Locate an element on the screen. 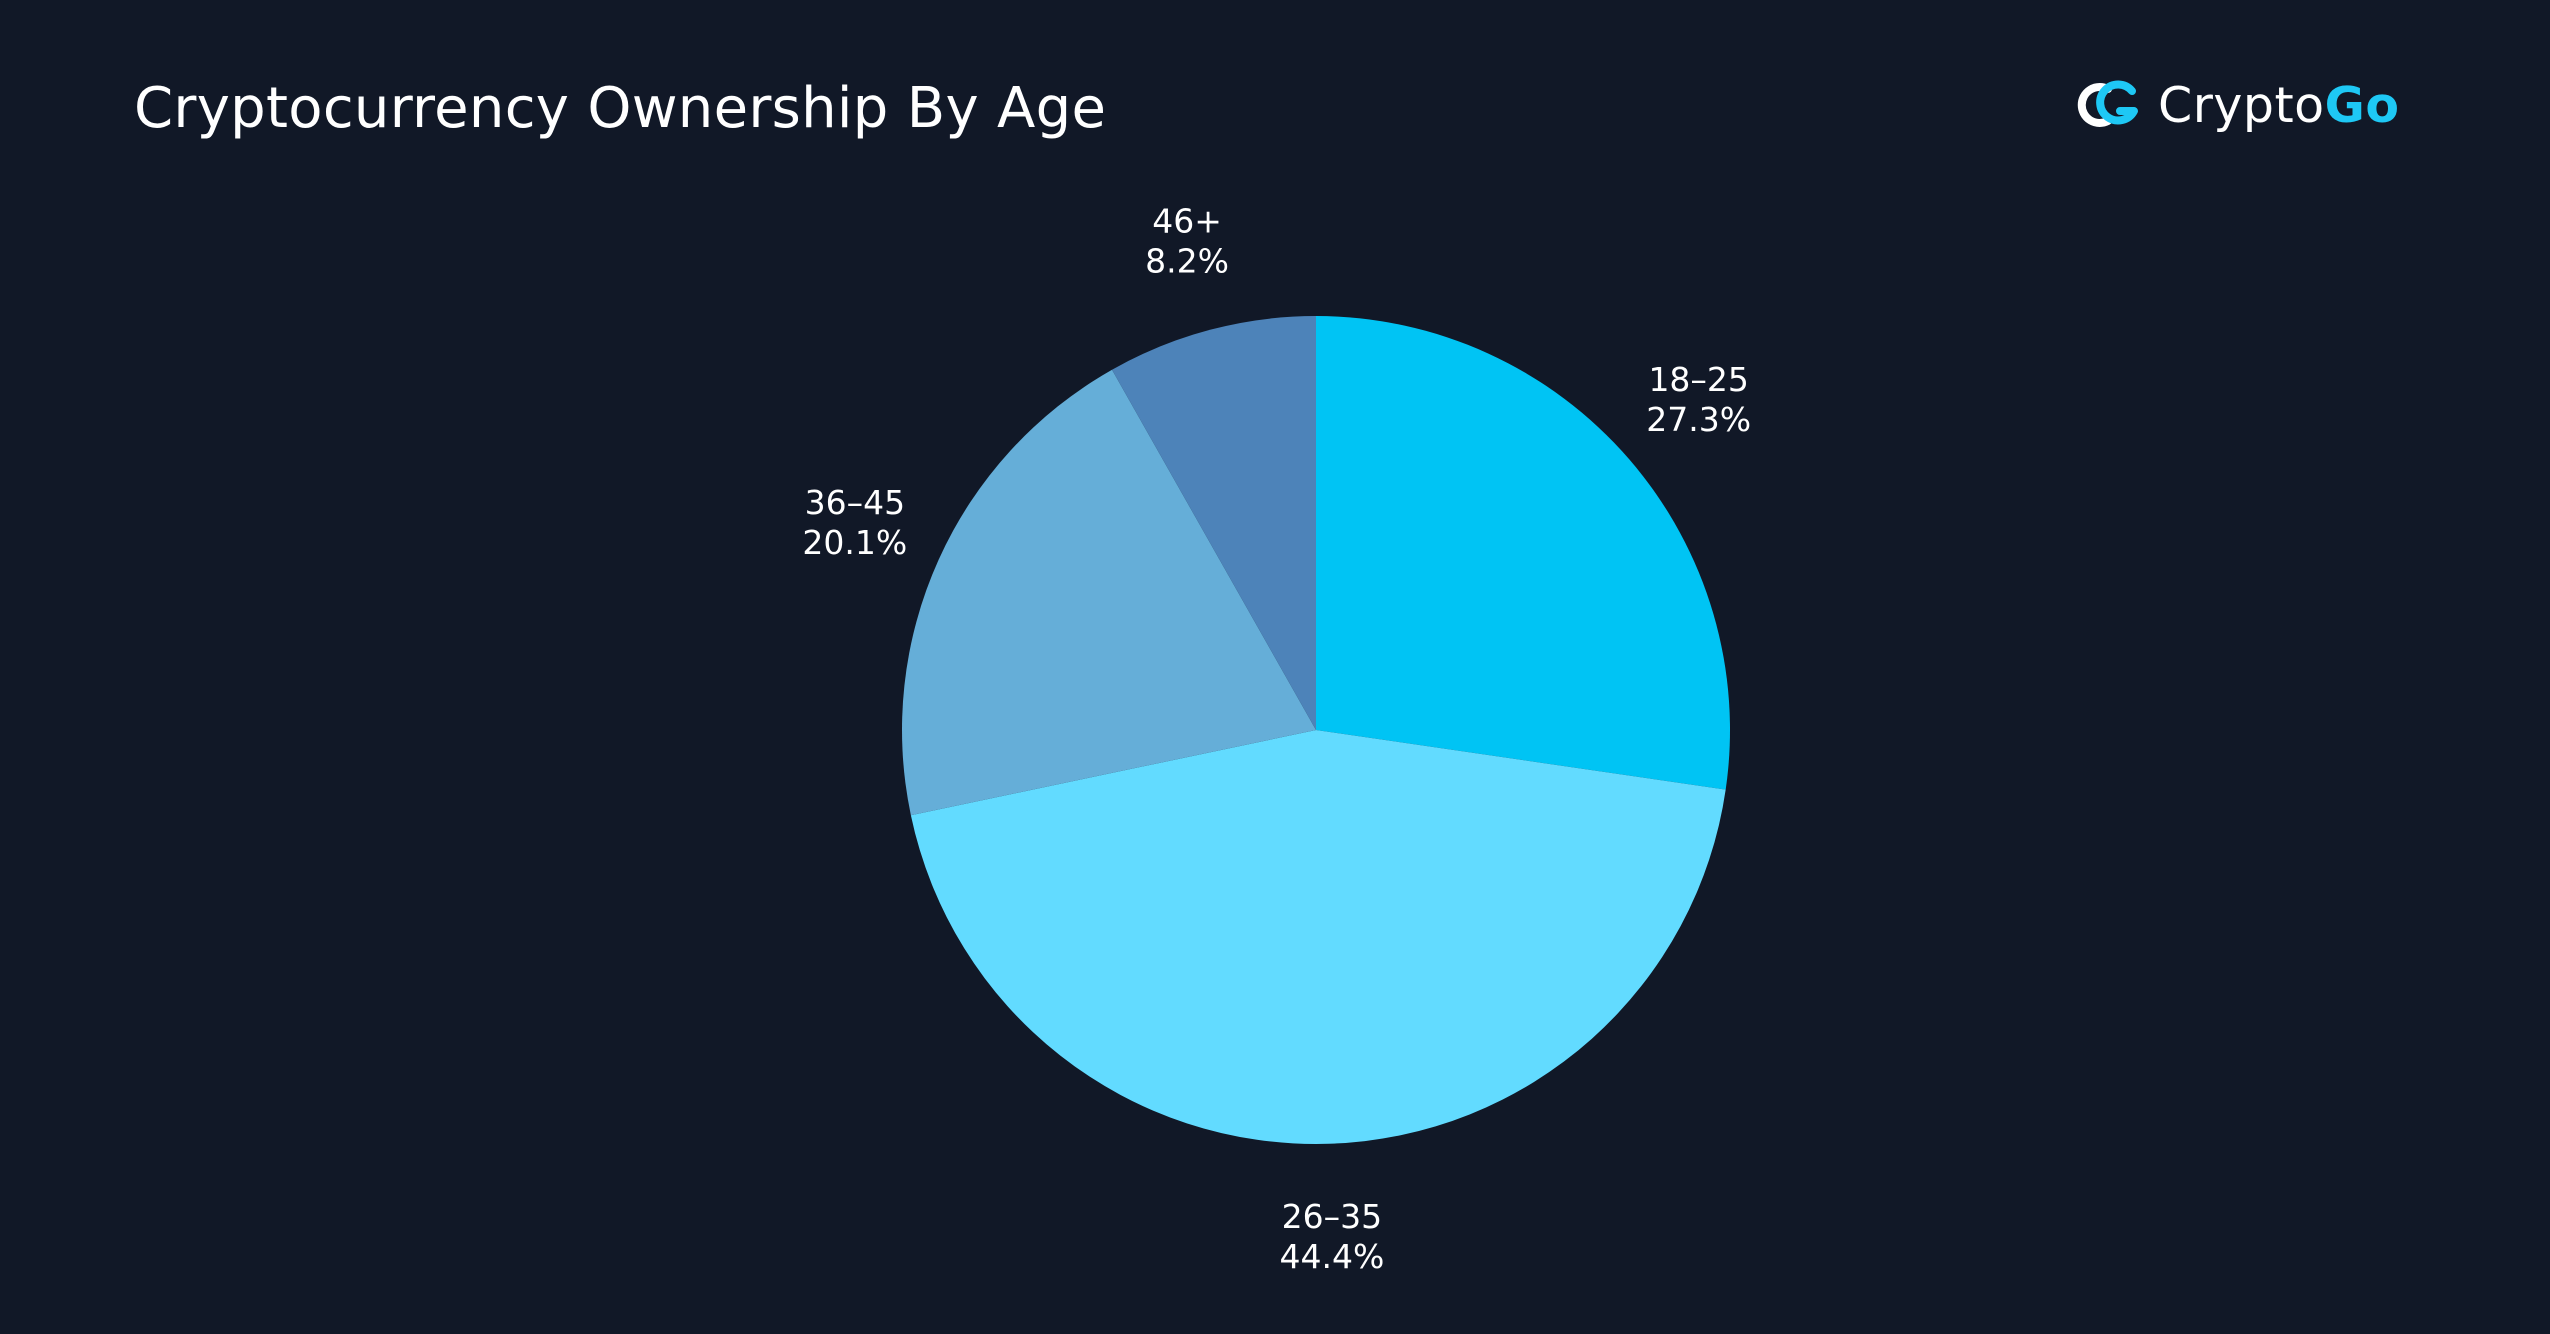 This screenshot has height=1334, width=2550. pie-slice-value-0: 27.3% is located at coordinates (1698, 419).